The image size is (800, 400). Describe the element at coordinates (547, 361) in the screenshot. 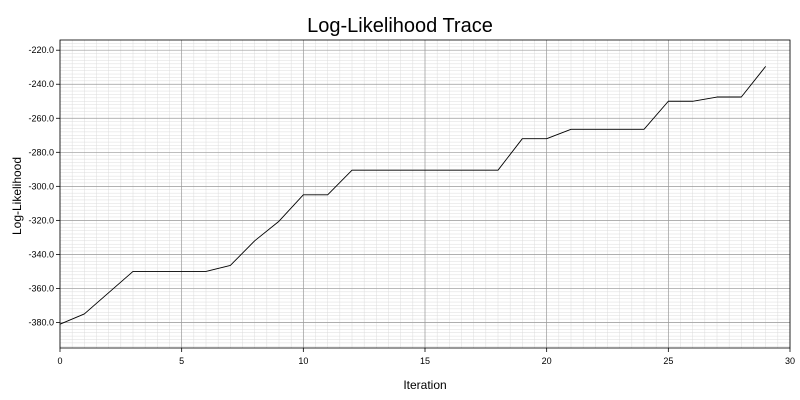

I see `x-tick-label: 20` at that location.